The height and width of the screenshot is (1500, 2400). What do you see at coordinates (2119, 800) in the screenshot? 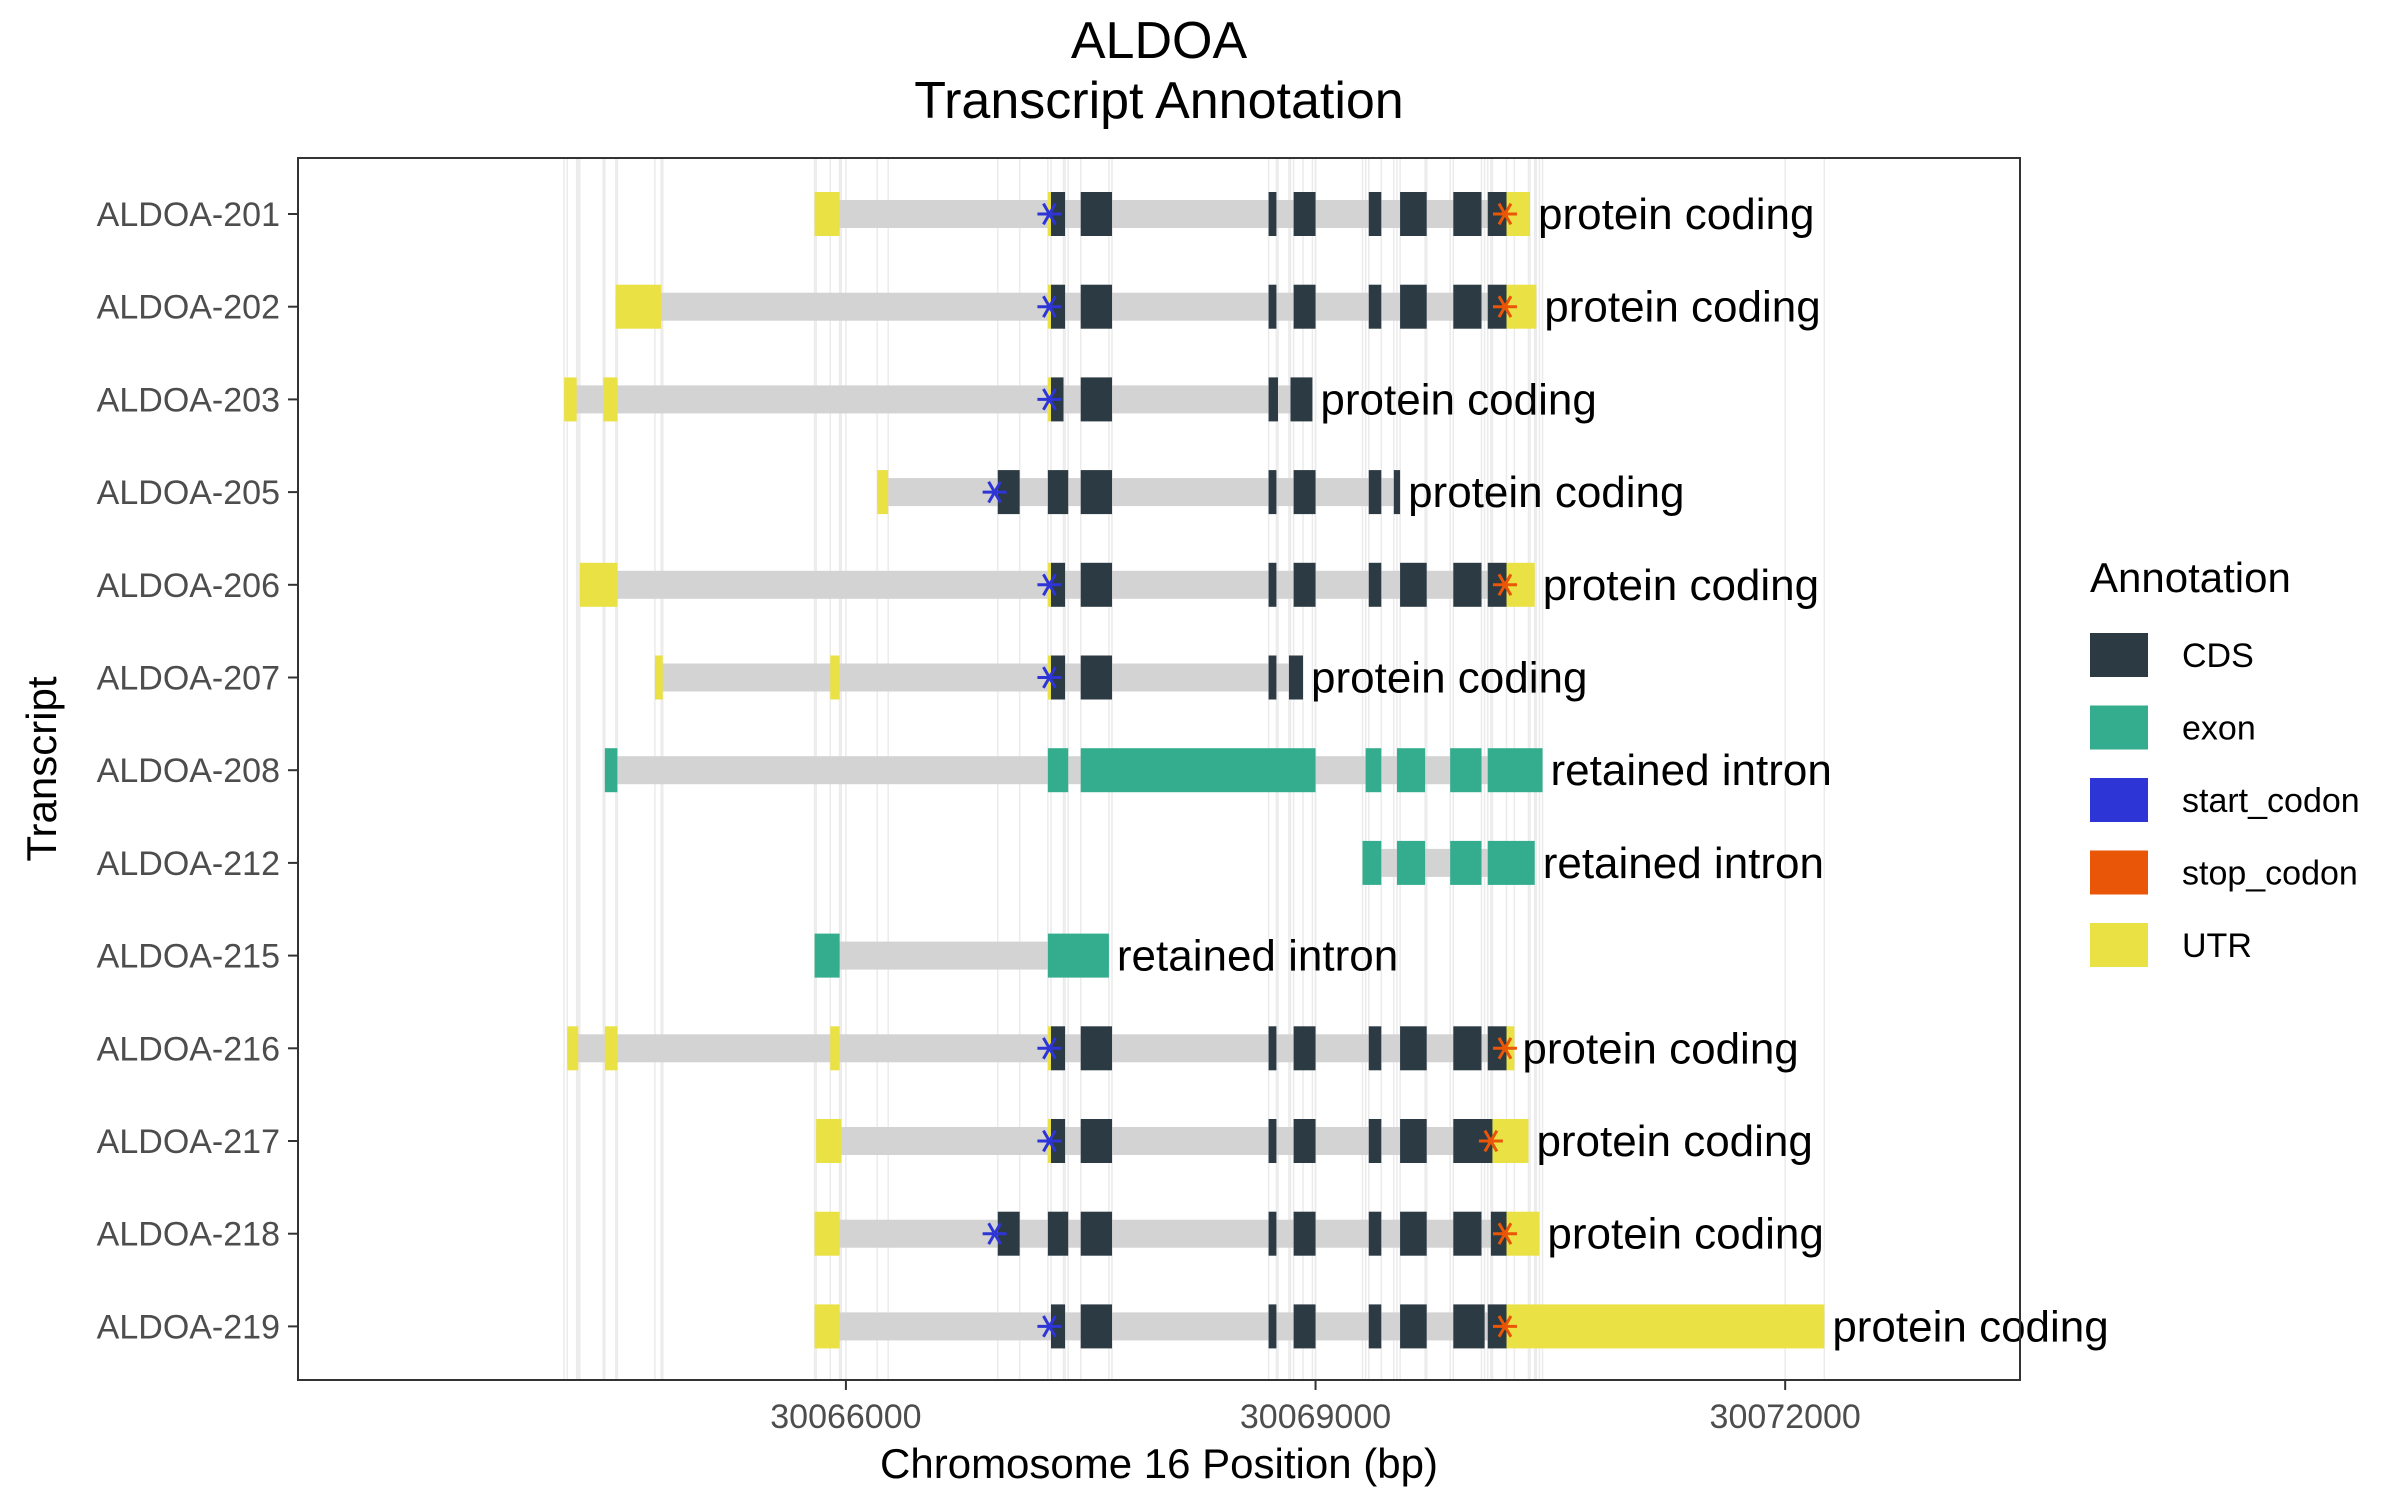
I see `legend-swatch-start-codon` at bounding box center [2119, 800].